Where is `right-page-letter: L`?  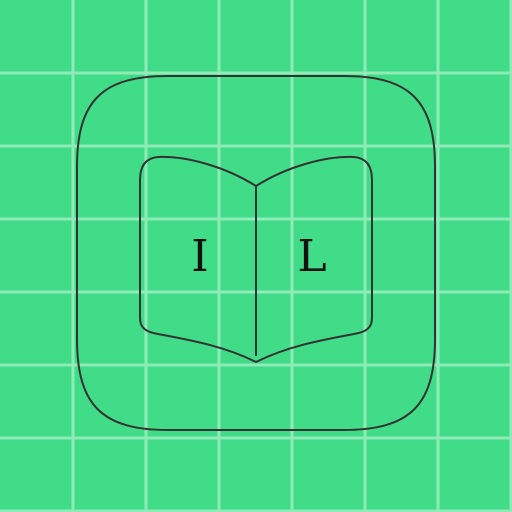 right-page-letter: L is located at coordinates (311, 256).